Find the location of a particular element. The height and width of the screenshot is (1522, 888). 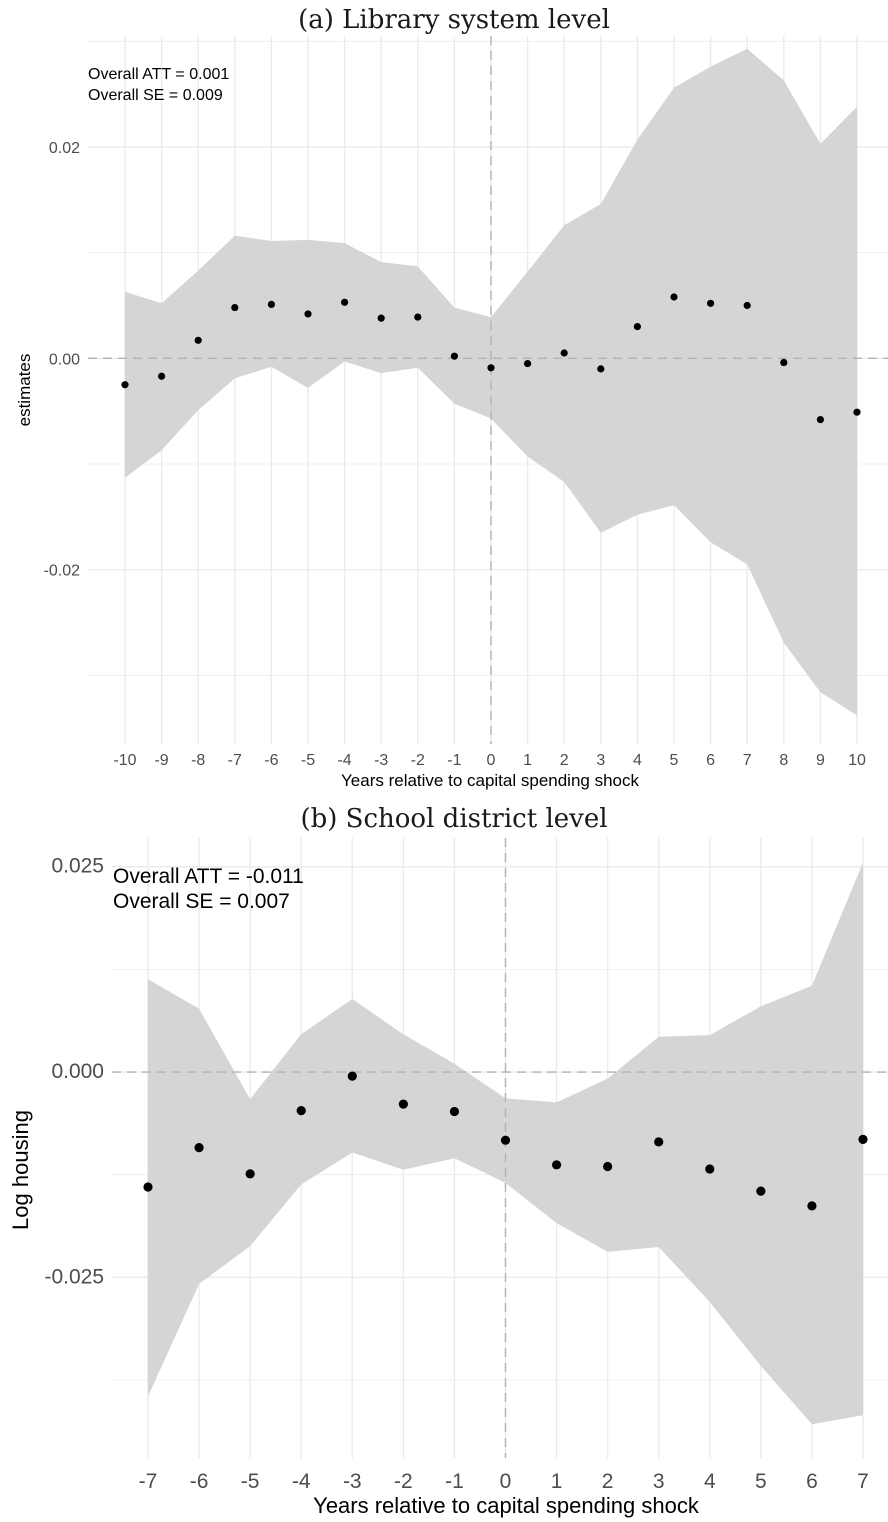

x-tick-label: 10 is located at coordinates (857, 760).